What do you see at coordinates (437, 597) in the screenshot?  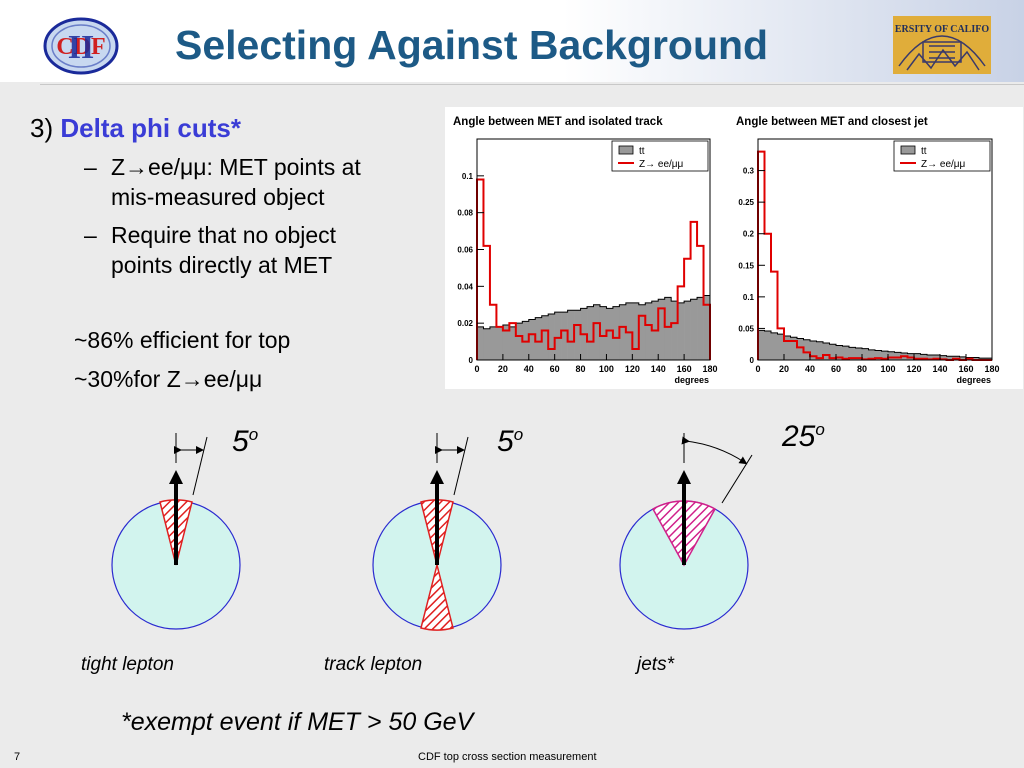 I see `cut-wedge-opposite` at bounding box center [437, 597].